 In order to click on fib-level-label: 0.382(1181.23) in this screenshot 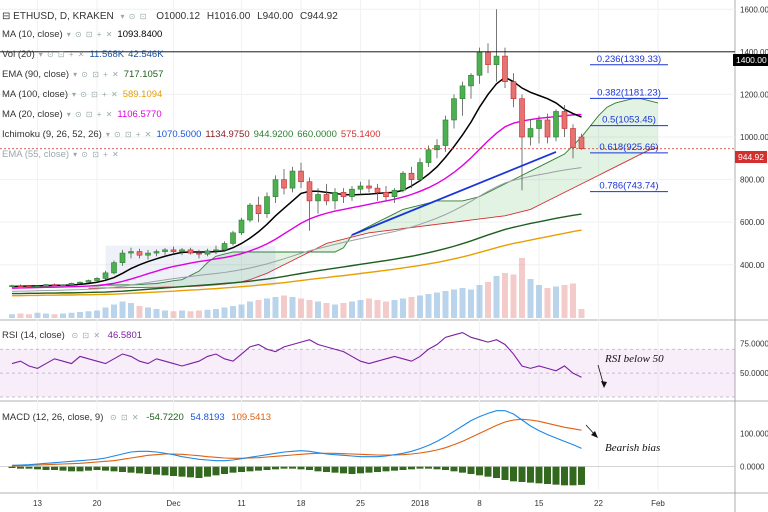, I will do `click(629, 92)`.